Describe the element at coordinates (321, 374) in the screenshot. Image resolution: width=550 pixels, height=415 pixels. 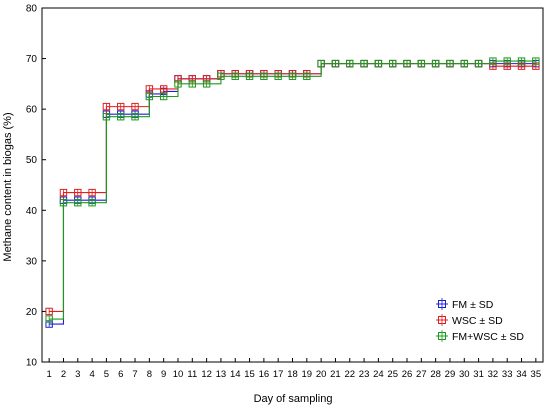
I see `x-tick-label: 20` at that location.